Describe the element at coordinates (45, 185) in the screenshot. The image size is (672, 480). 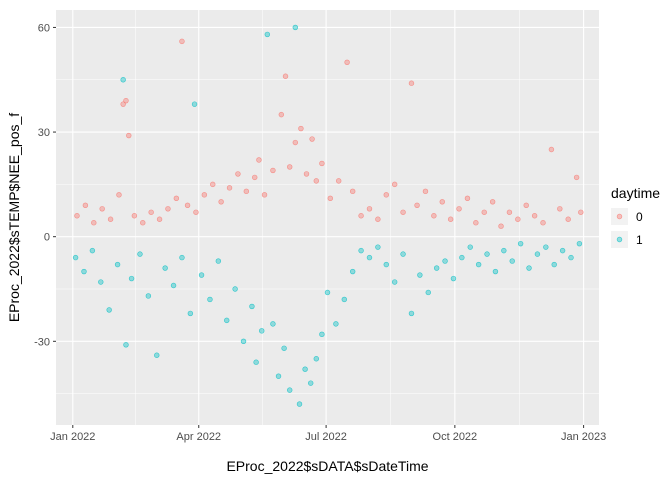
I see `y-axis: -30 0 30 60` at that location.